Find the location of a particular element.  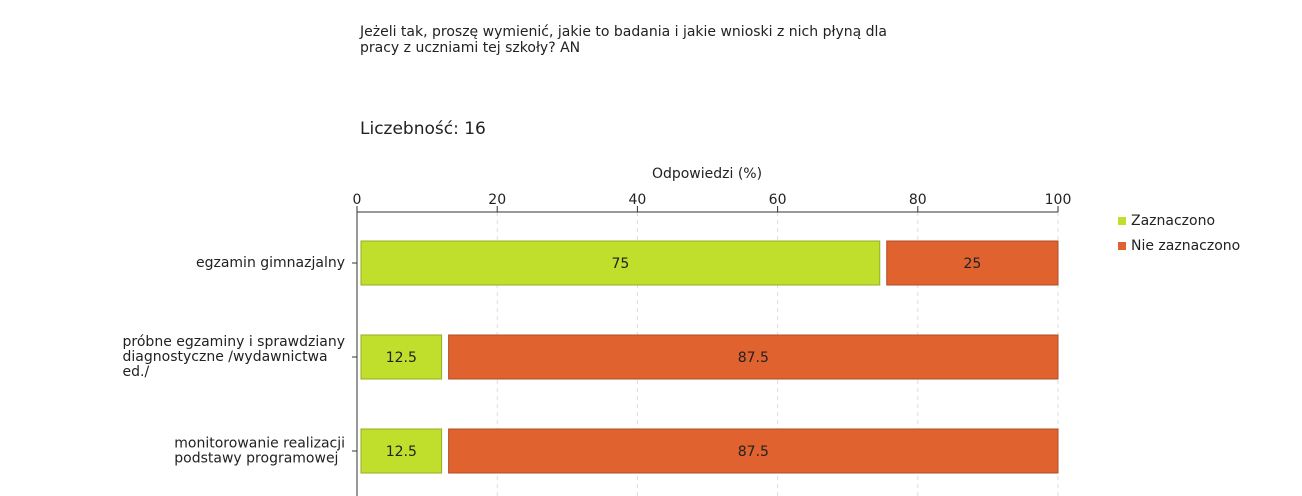

value-label: 25 is located at coordinates (972, 264).